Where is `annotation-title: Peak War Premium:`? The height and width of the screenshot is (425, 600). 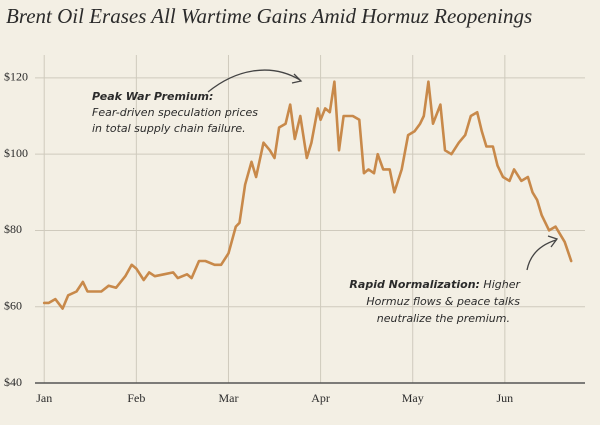 annotation-title: Peak War Premium: is located at coordinates (152, 96).